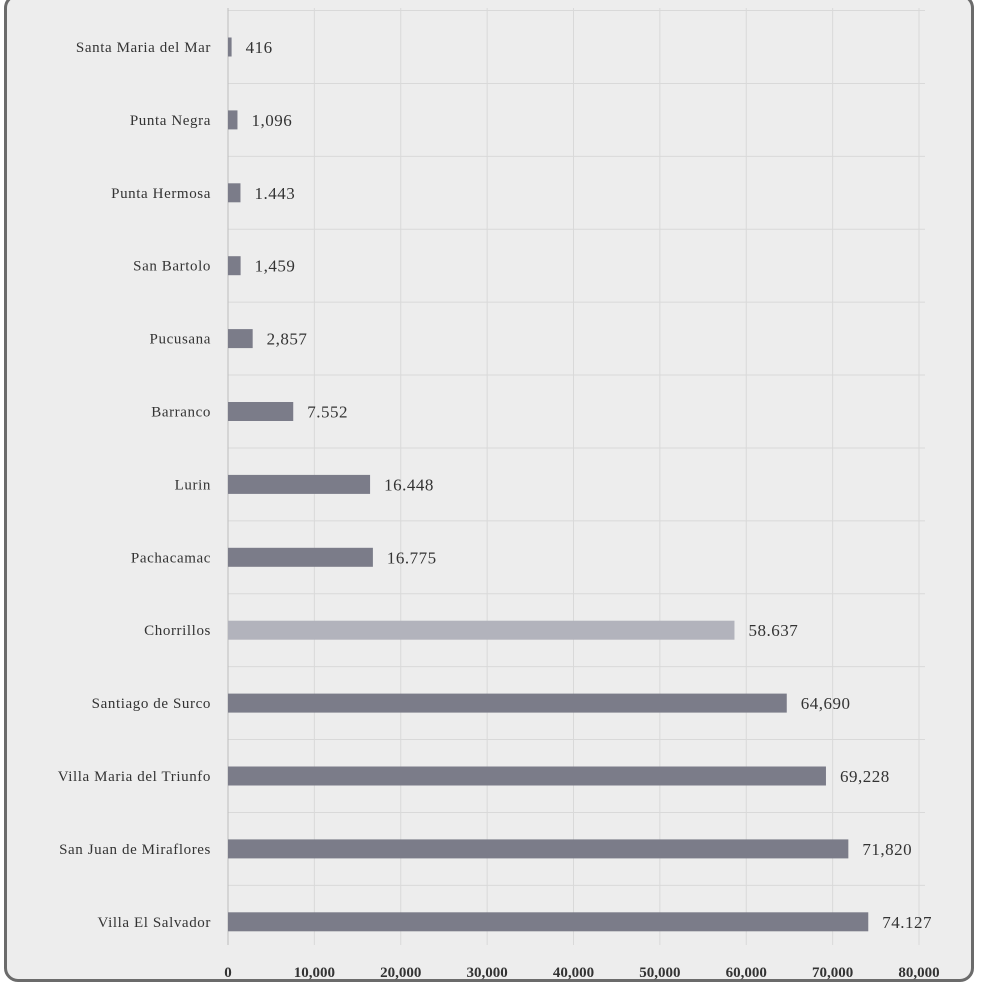  I want to click on category-label: Punta Negra, so click(170, 121).